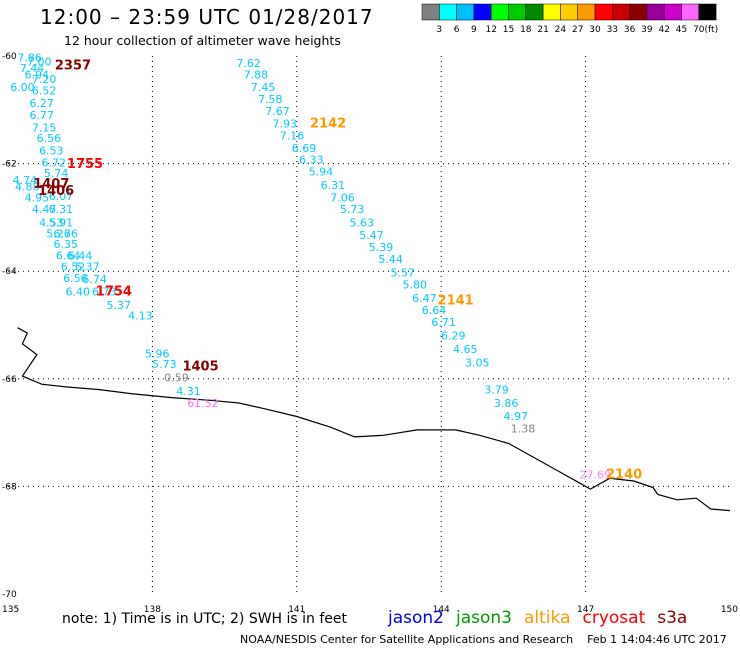  Describe the element at coordinates (80, 255) in the screenshot. I see `wave-height-label: 6.44` at that location.